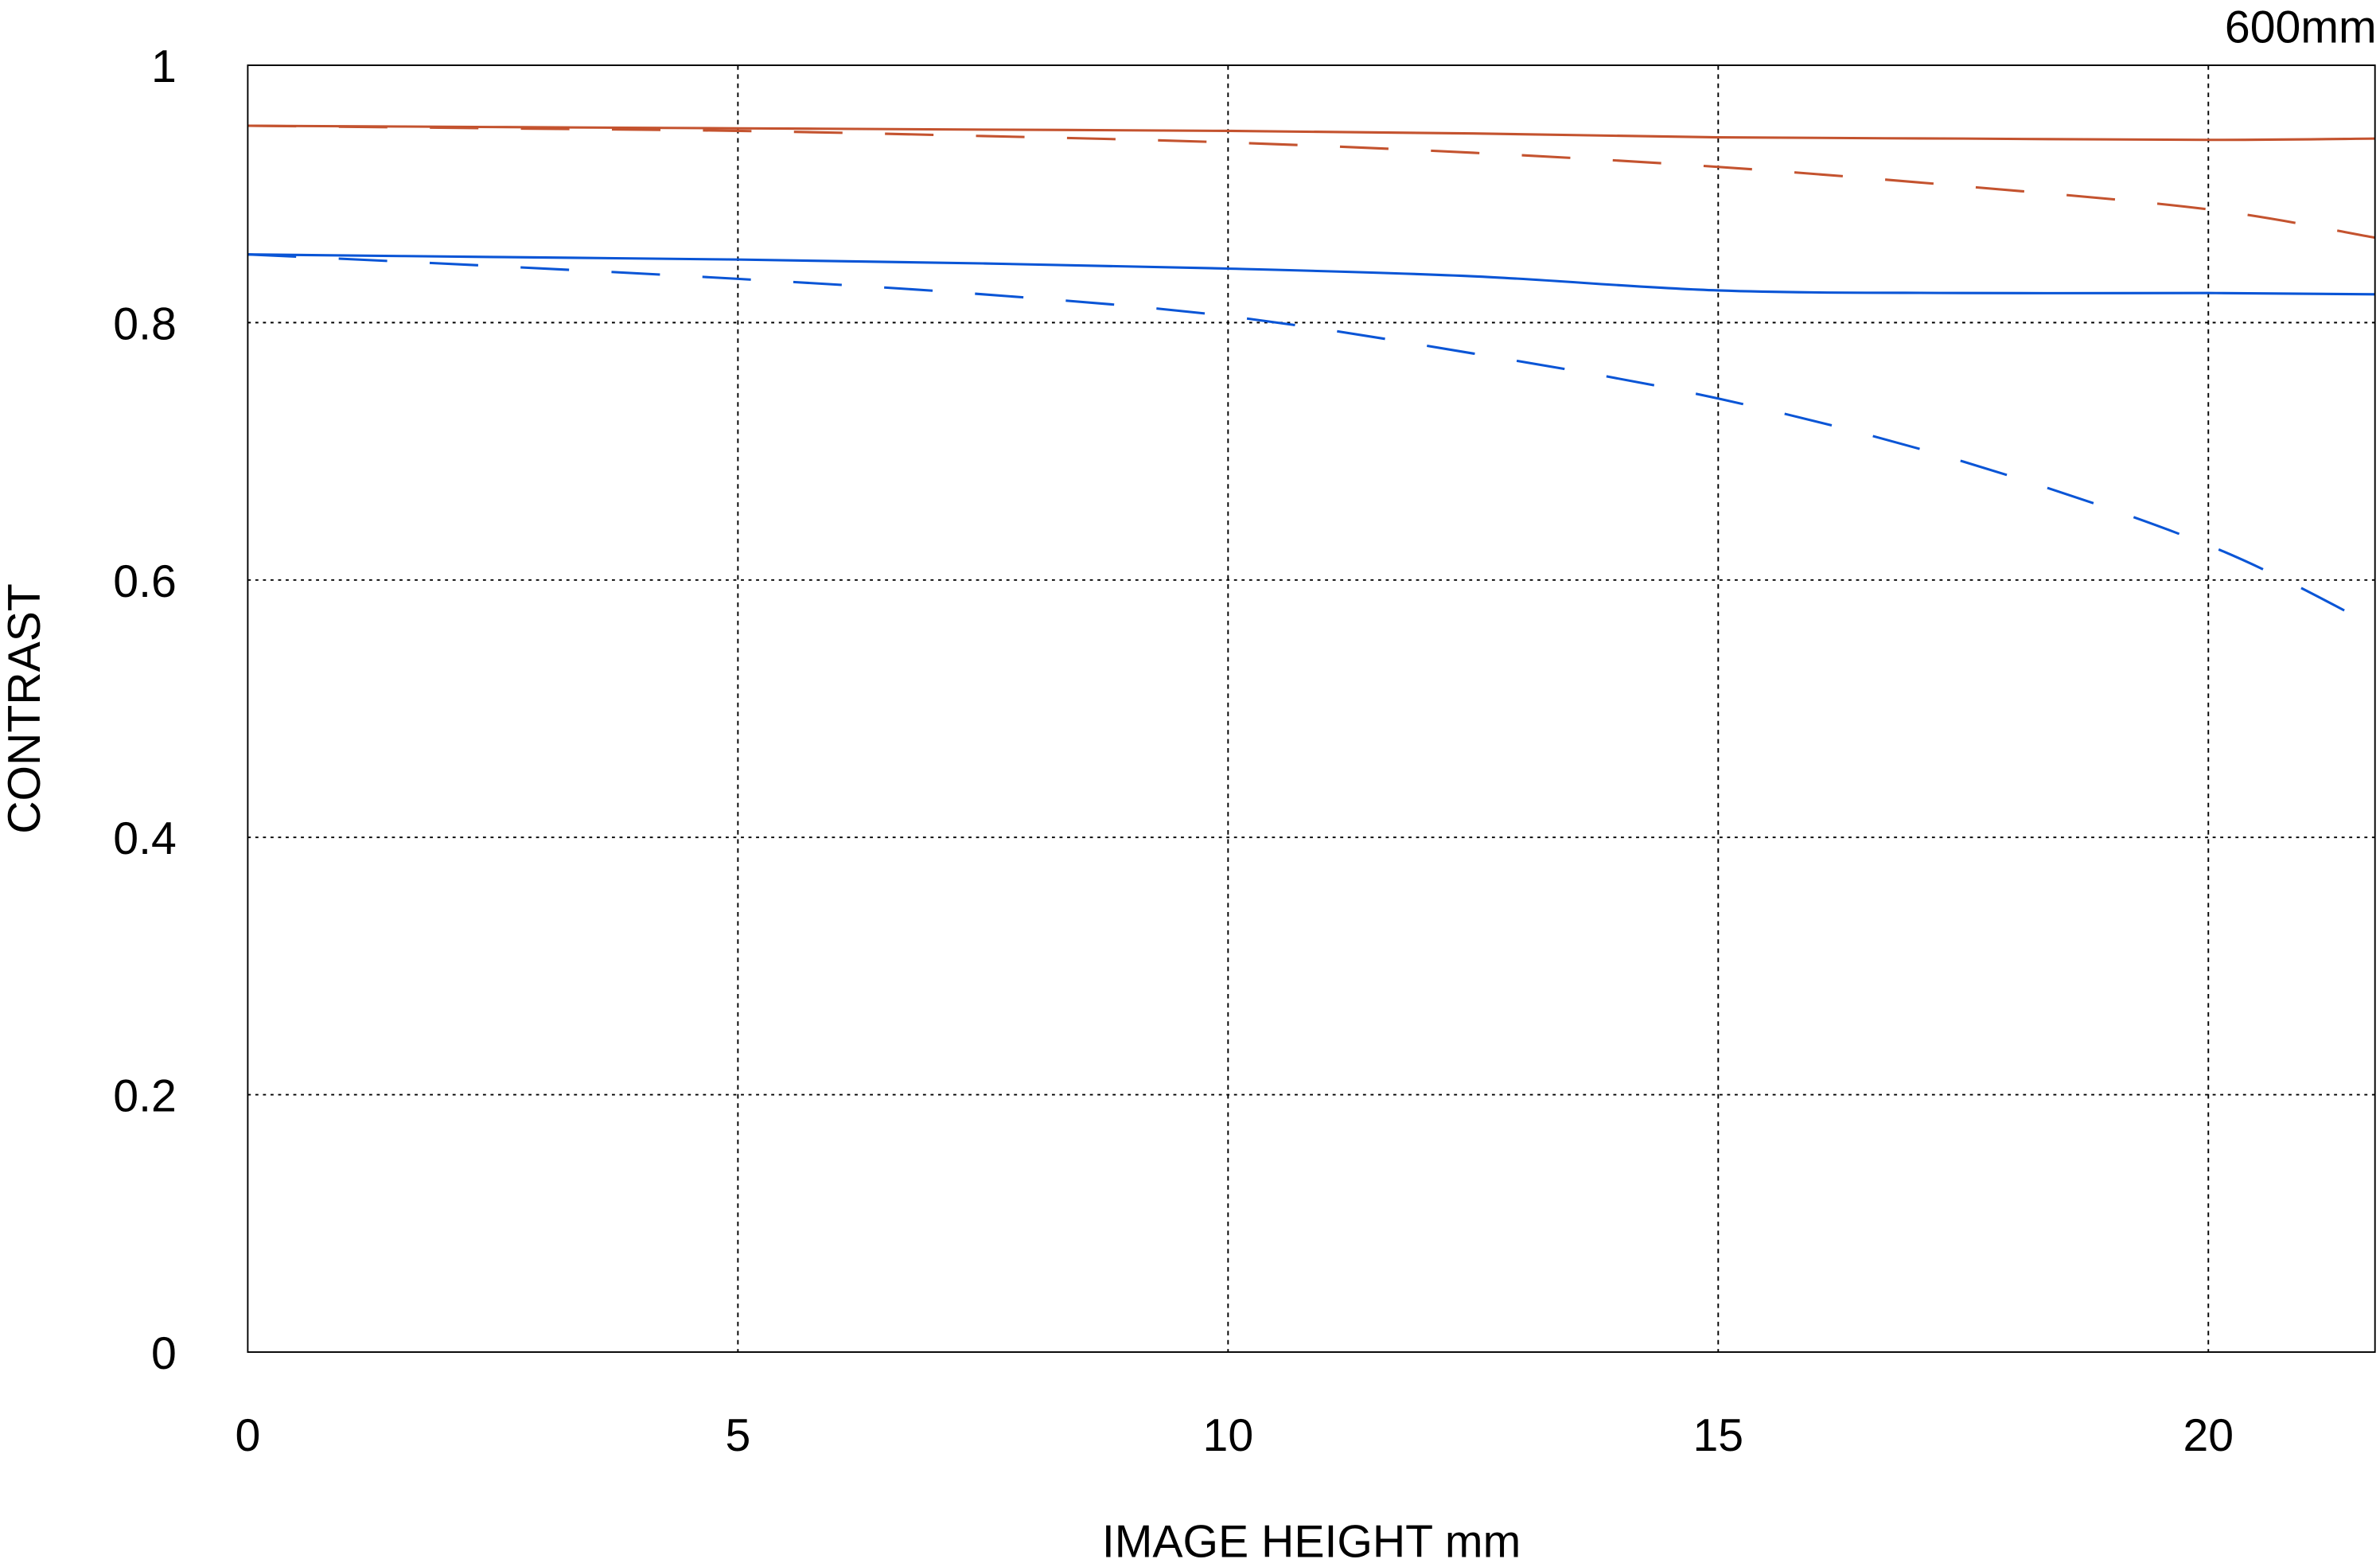 The height and width of the screenshot is (1563, 2380). I want to click on x-tick-label: 15, so click(1717, 1435).